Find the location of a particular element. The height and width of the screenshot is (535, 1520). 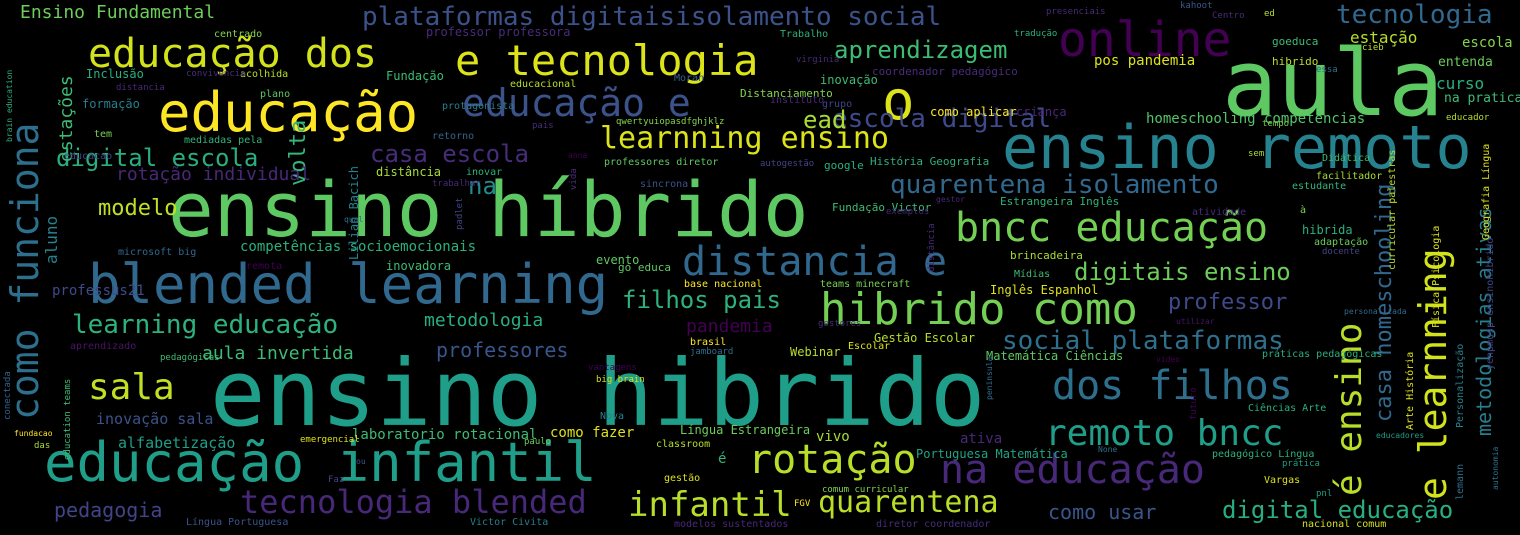

cloud-word: cieb is located at coordinates (1373, 48).